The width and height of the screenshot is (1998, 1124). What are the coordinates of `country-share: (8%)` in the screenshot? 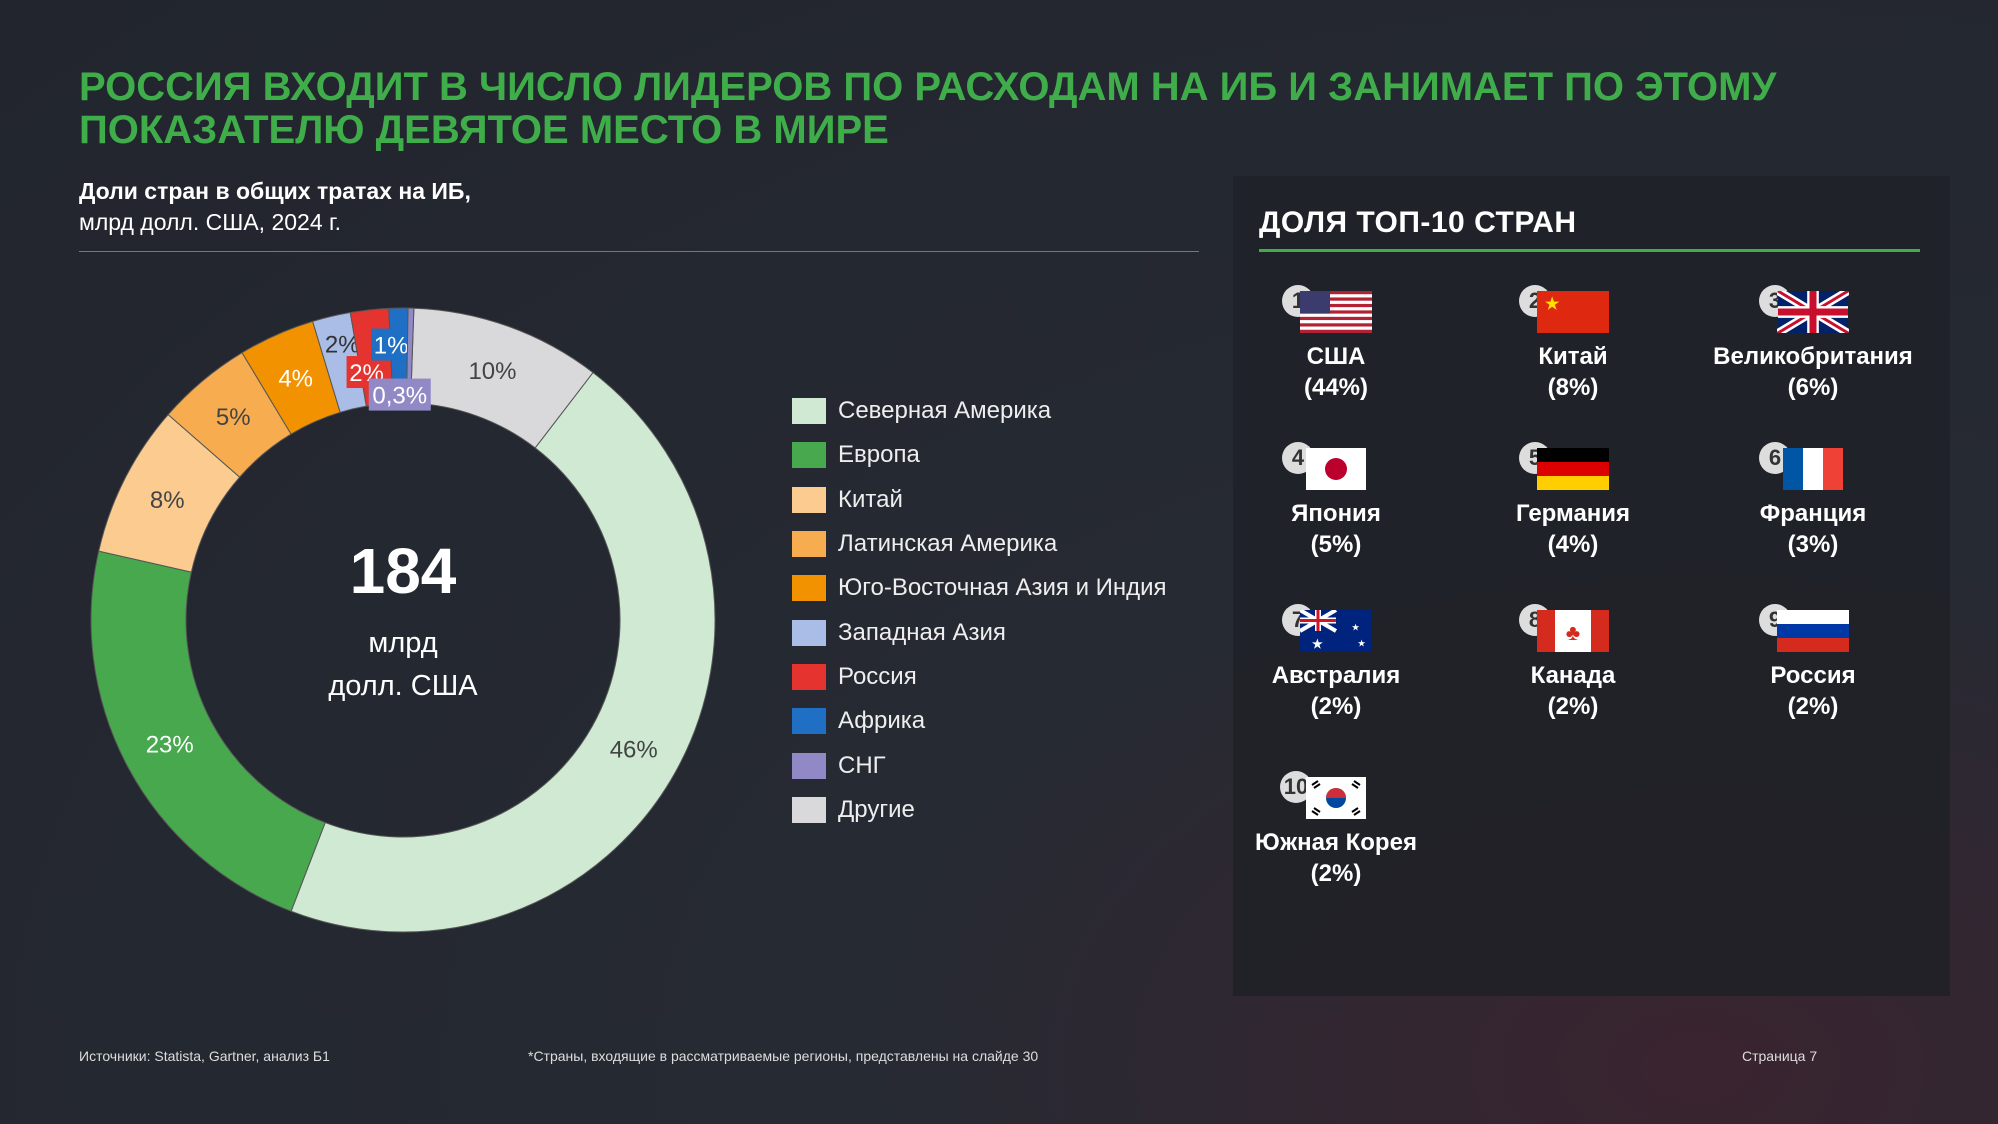 It's located at (1573, 387).